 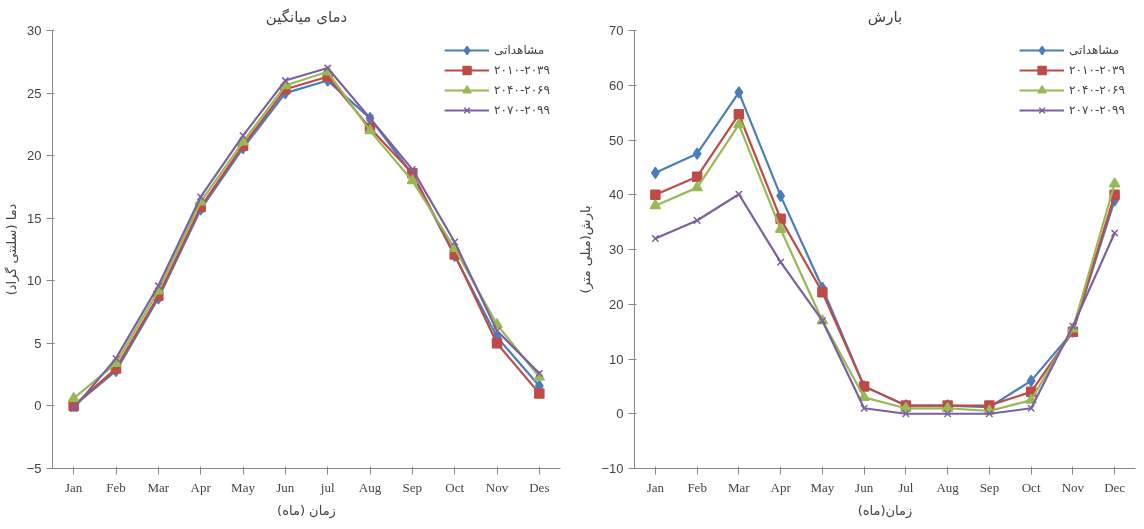 What do you see at coordinates (1115, 487) in the screenshot?
I see `x-tick-label: Dec` at bounding box center [1115, 487].